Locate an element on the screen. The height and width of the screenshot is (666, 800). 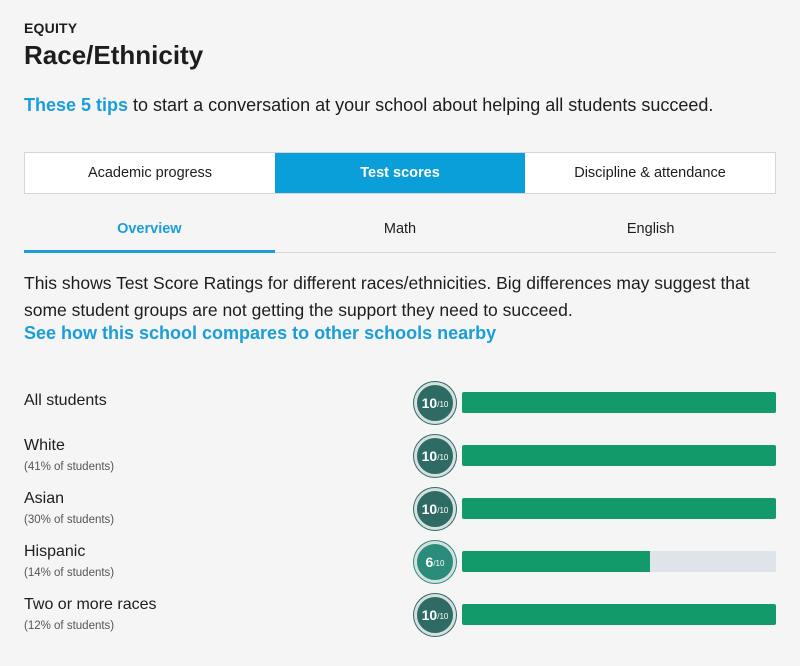
subtab-overview: Overview is located at coordinates (149, 231).